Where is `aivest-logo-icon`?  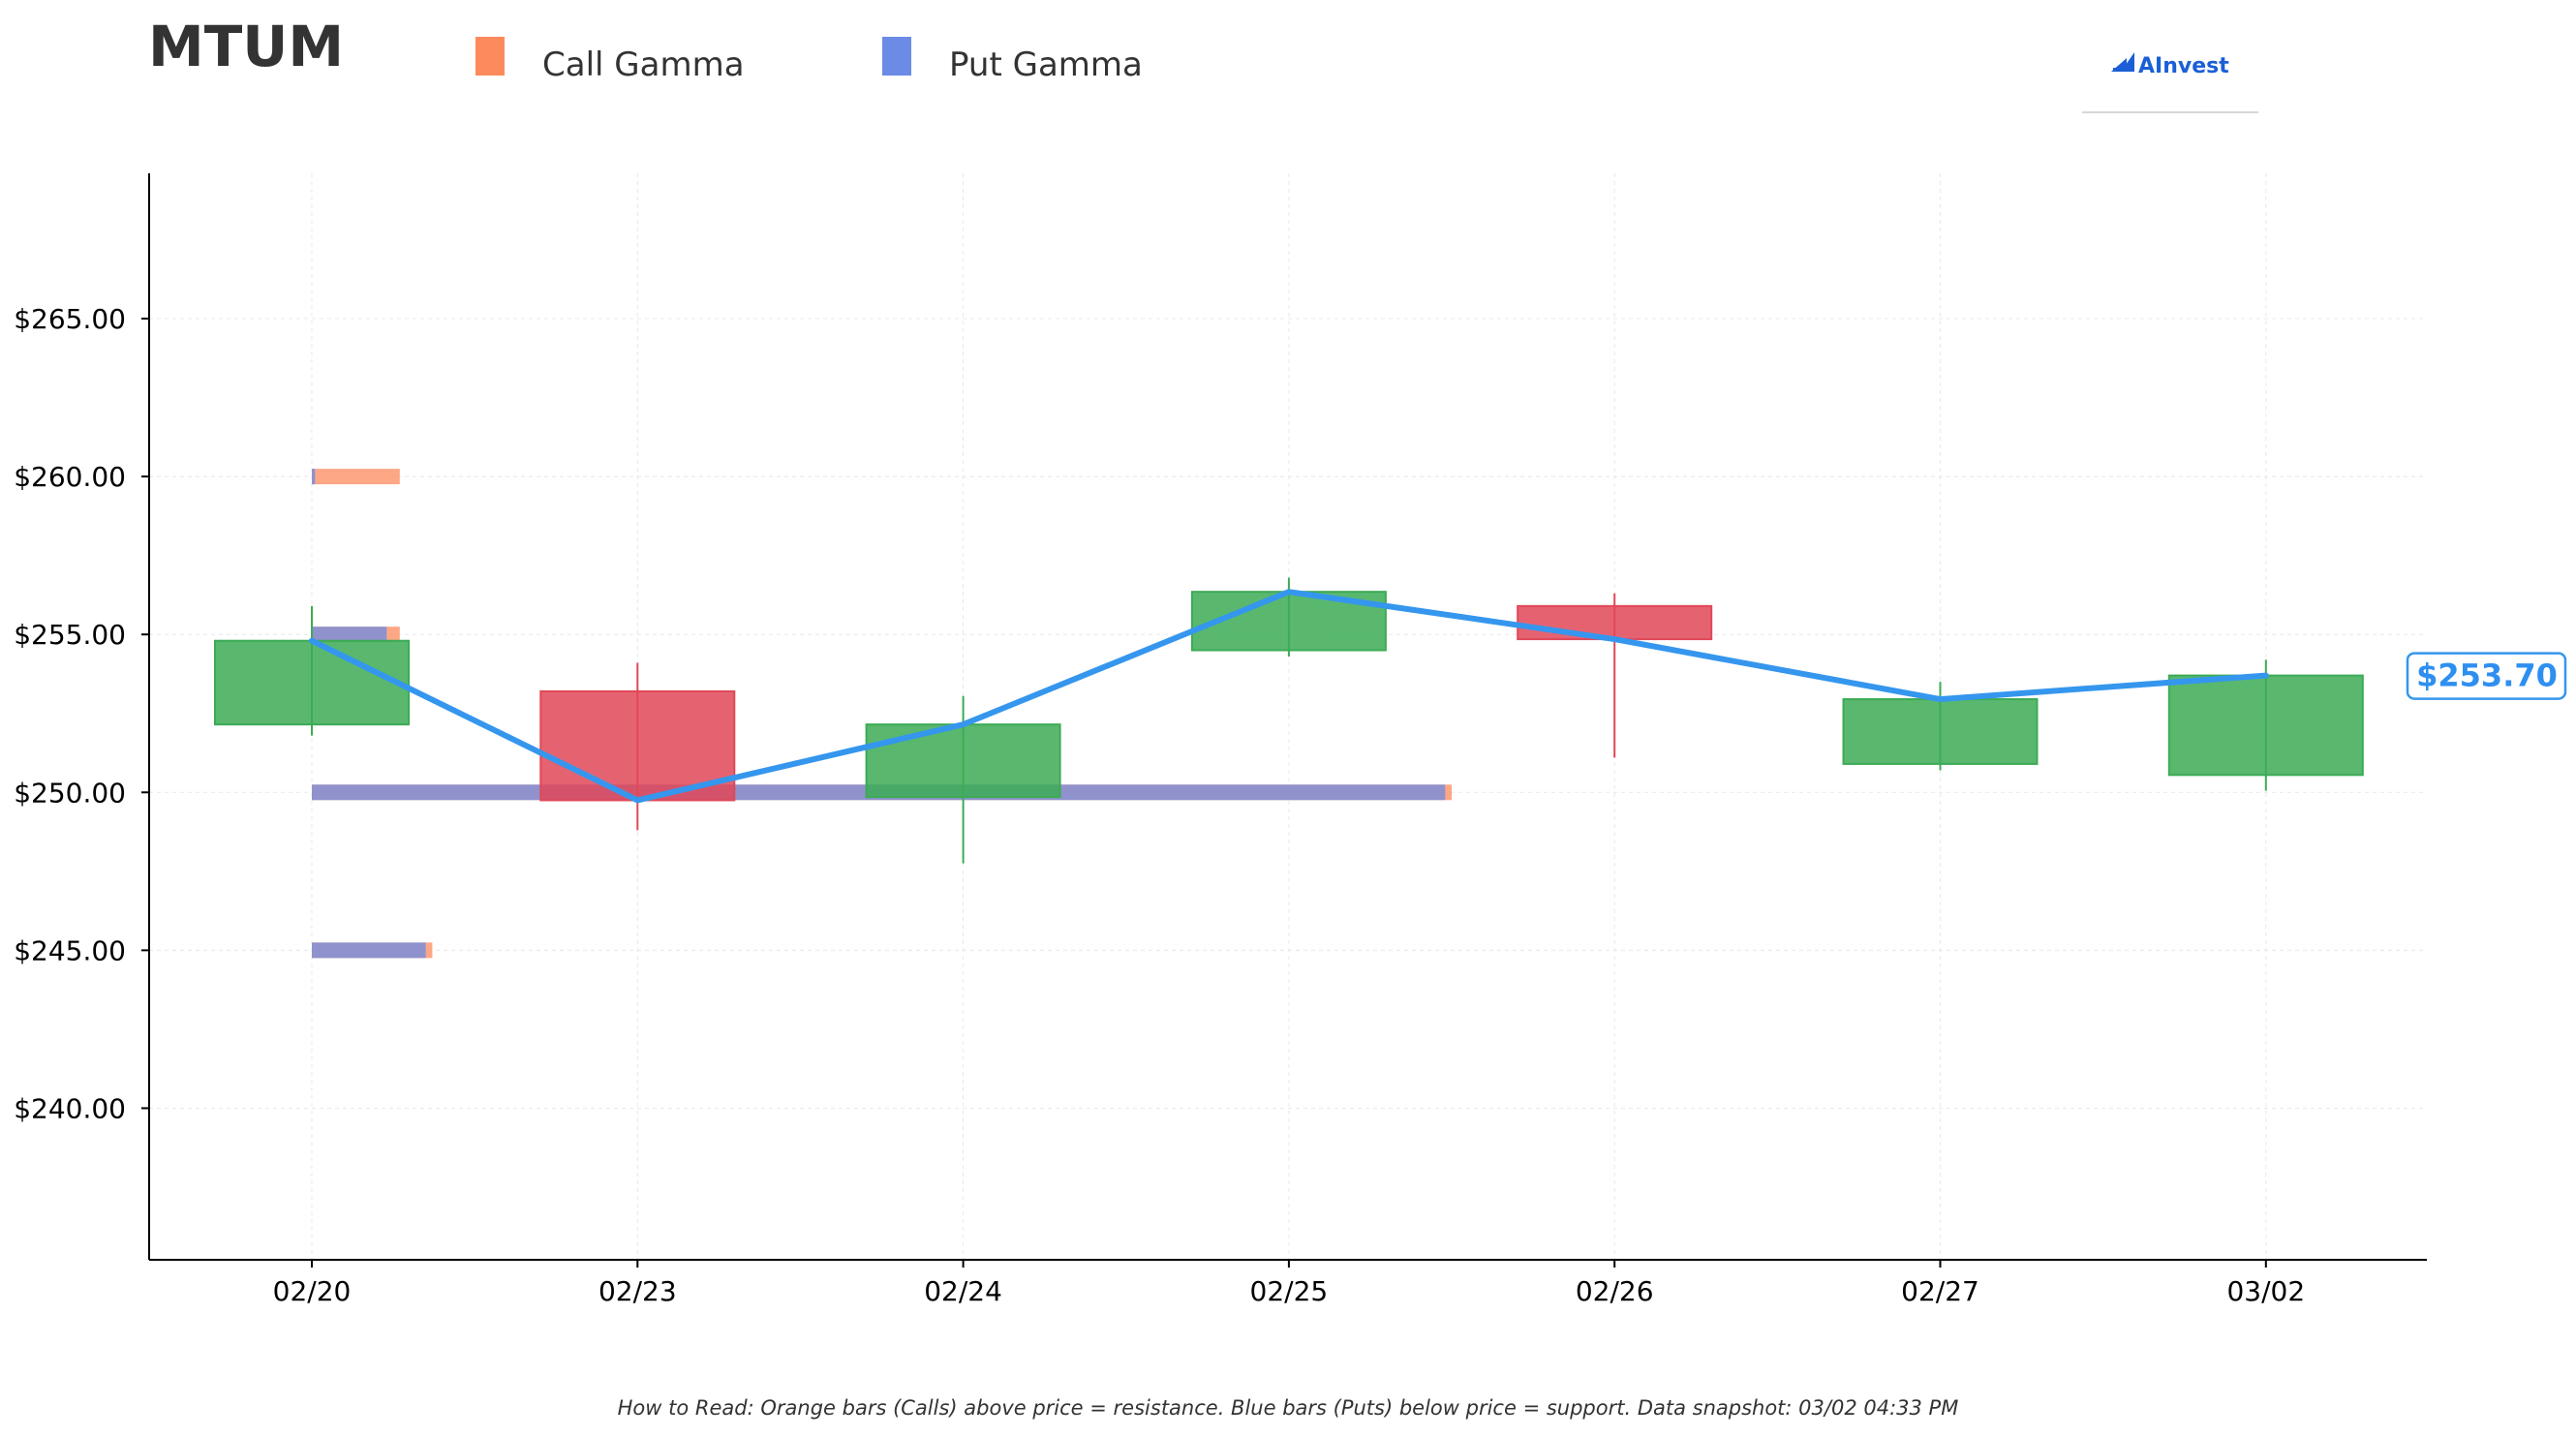
aivest-logo-icon is located at coordinates (2122, 62).